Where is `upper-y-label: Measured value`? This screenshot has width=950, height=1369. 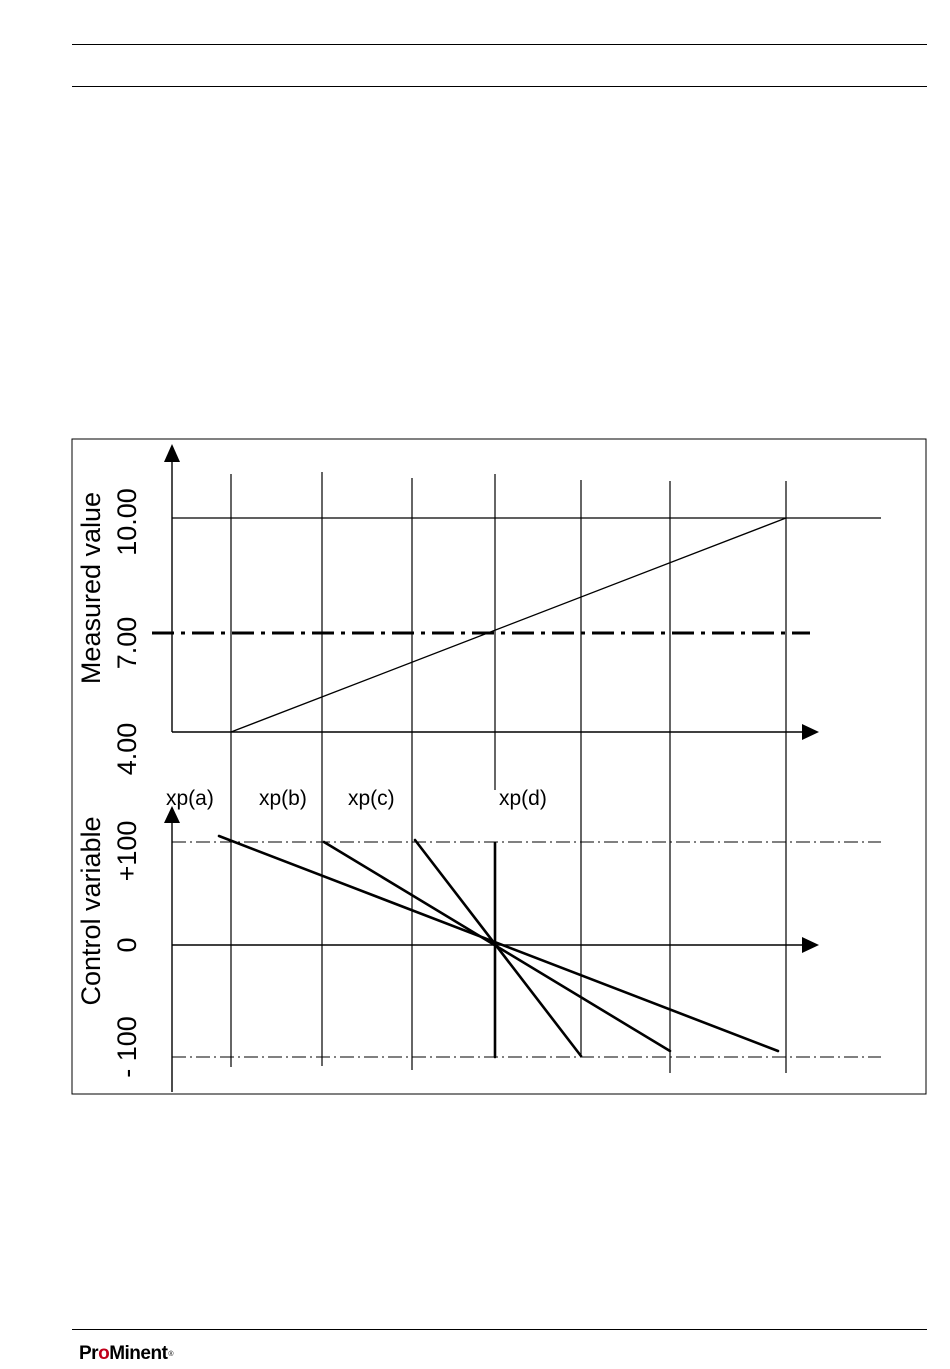
upper-y-label: Measured value is located at coordinates (91, 588).